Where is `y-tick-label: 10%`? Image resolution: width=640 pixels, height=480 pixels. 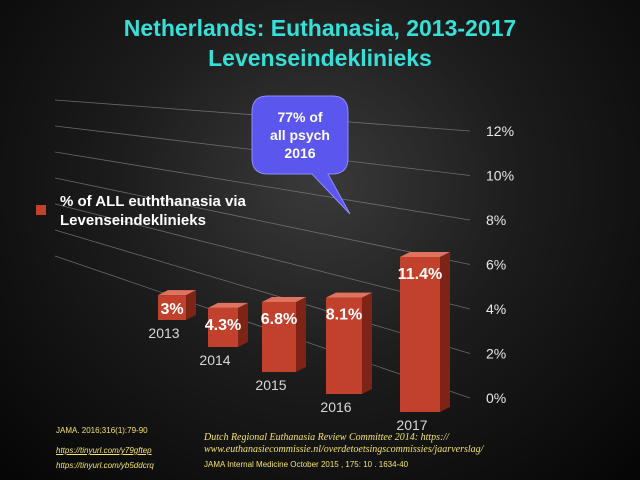
y-tick-label: 10% is located at coordinates (500, 176).